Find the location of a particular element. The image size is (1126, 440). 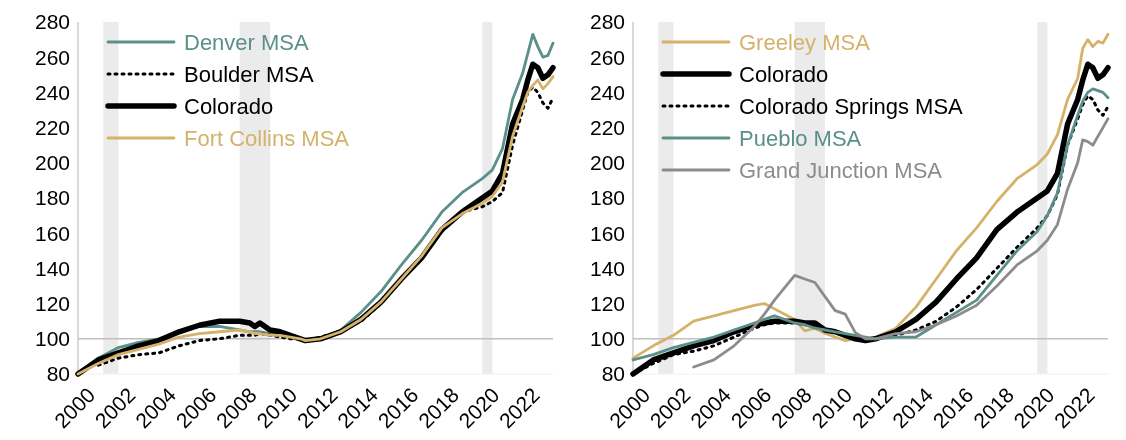

legend-label: Greeley MSA is located at coordinates (805, 42).